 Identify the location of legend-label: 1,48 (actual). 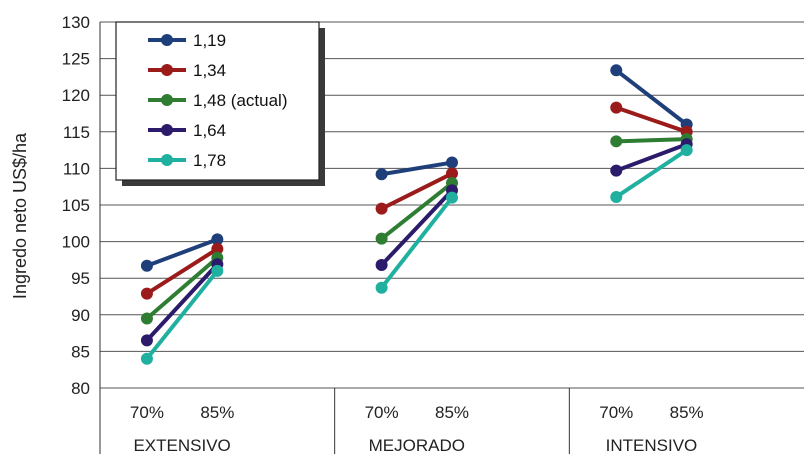
(240, 100).